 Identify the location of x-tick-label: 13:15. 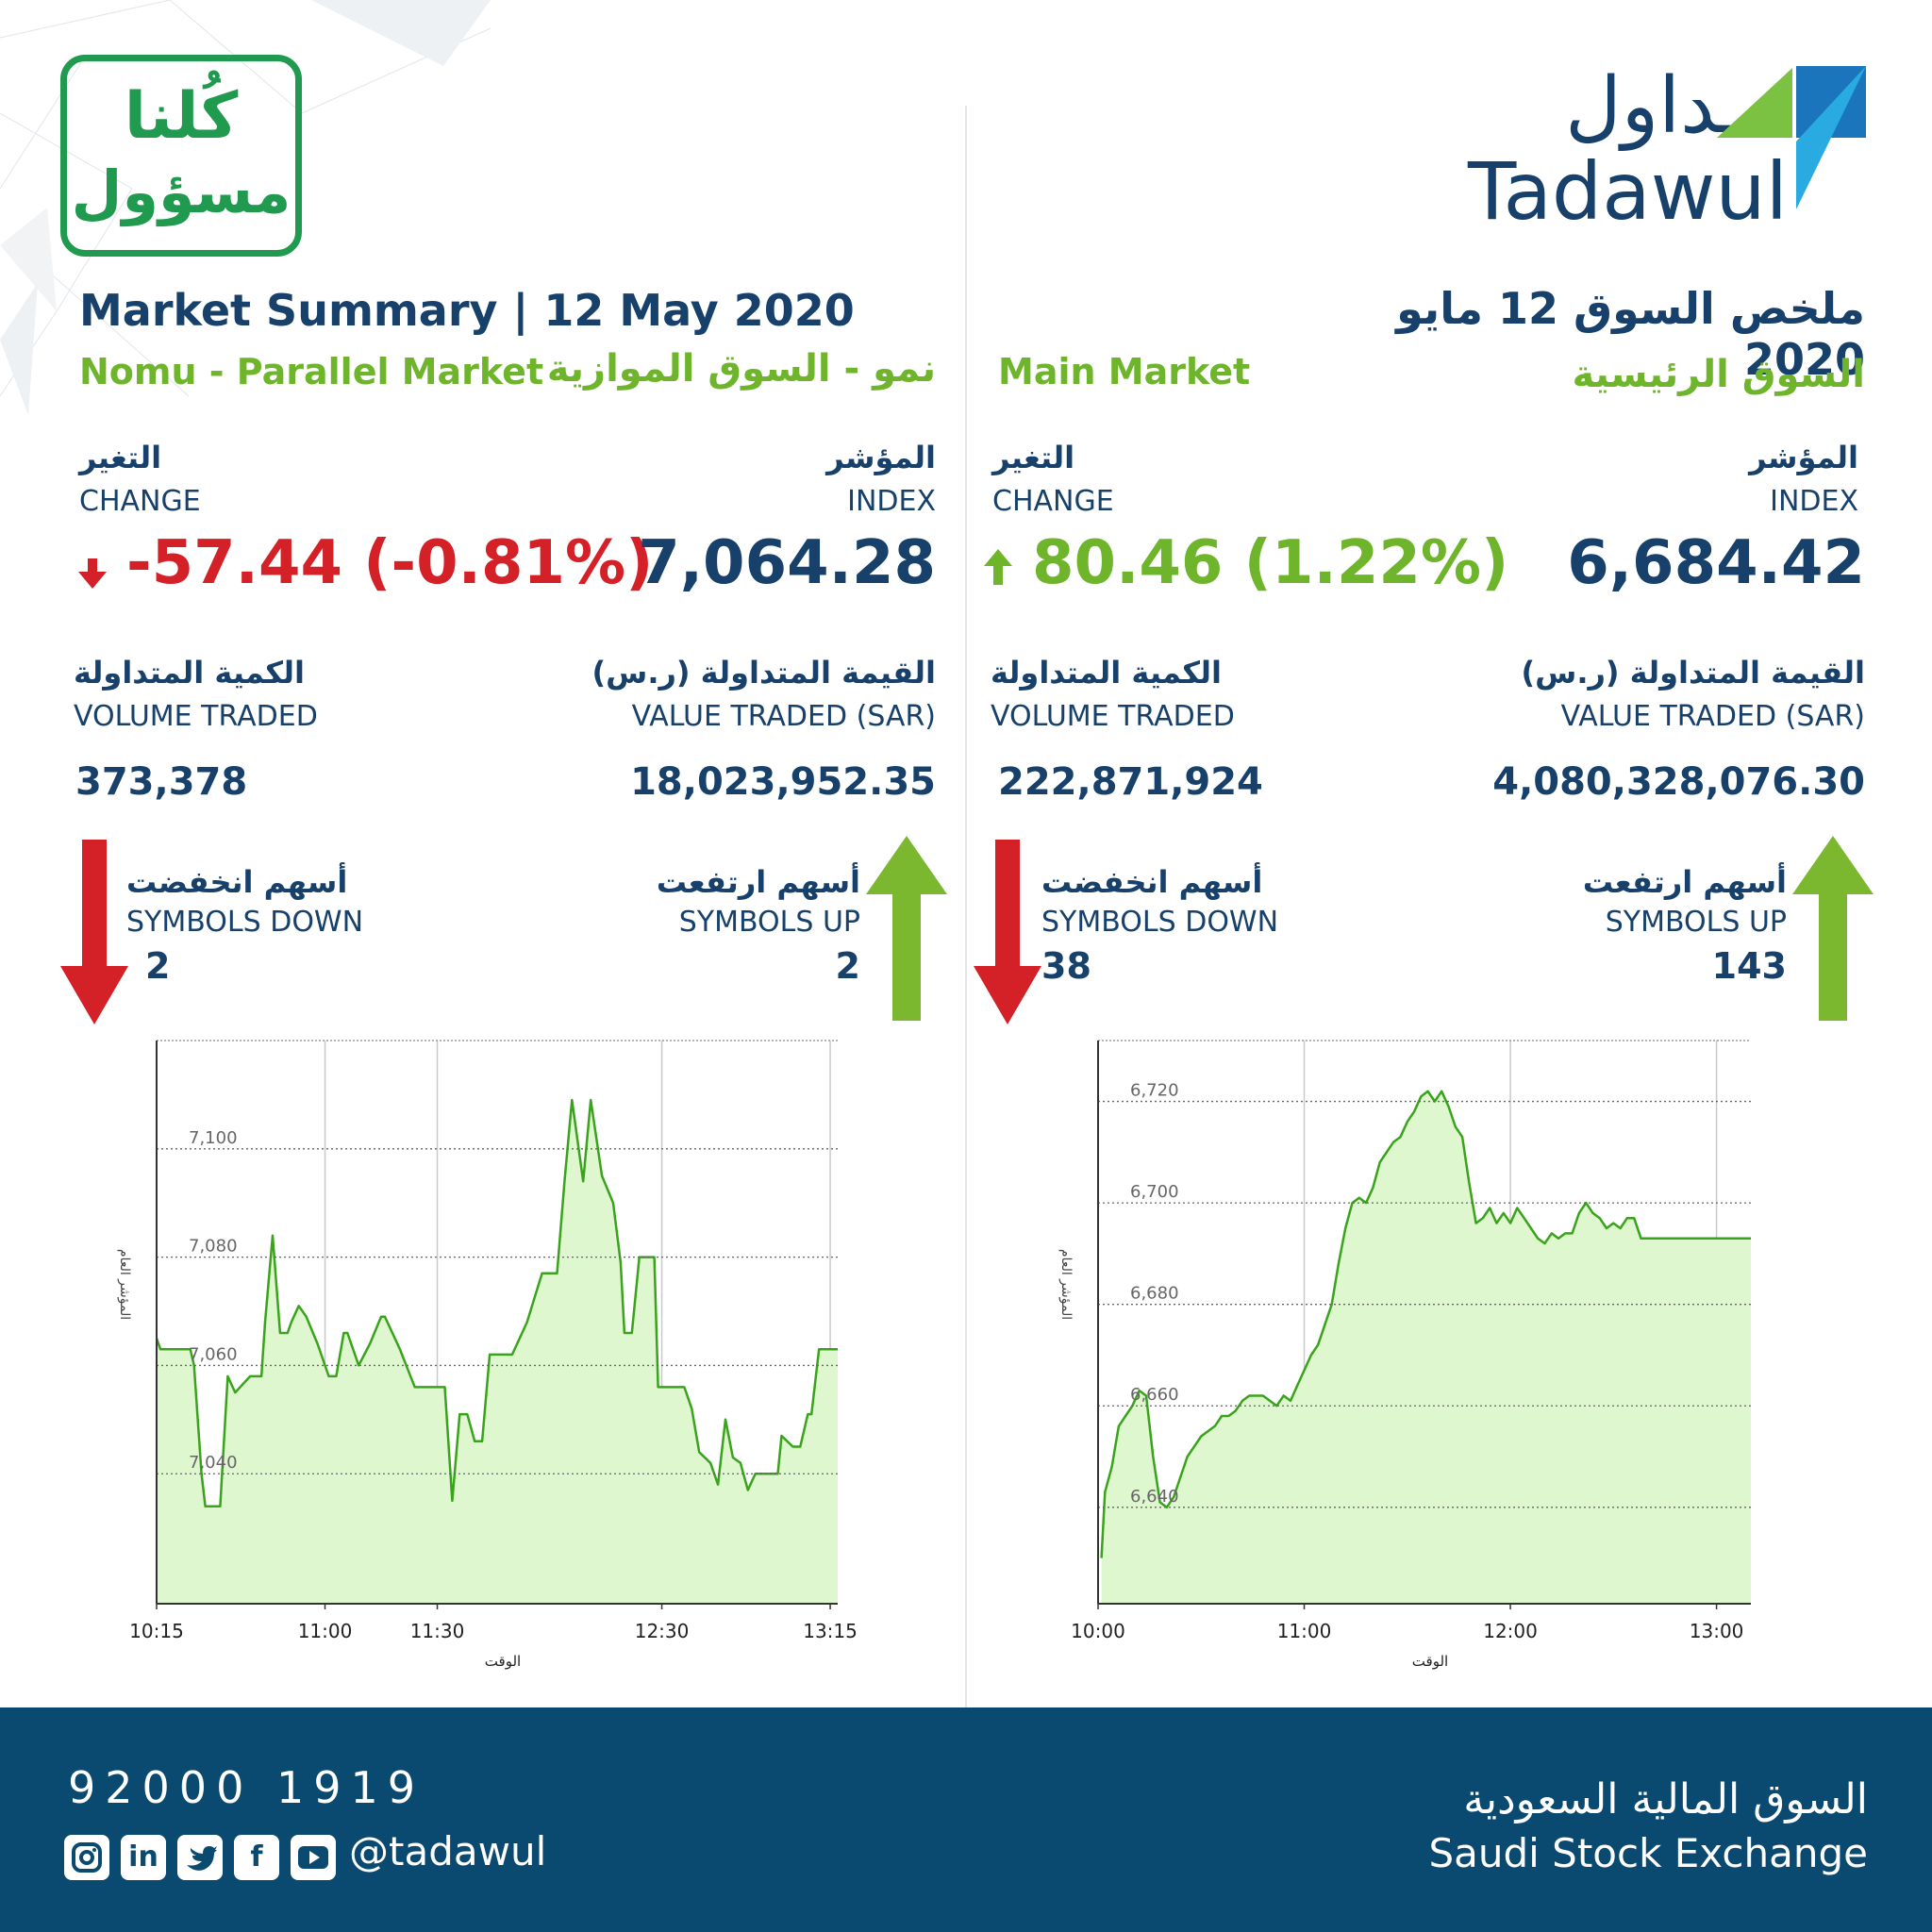
(831, 1631).